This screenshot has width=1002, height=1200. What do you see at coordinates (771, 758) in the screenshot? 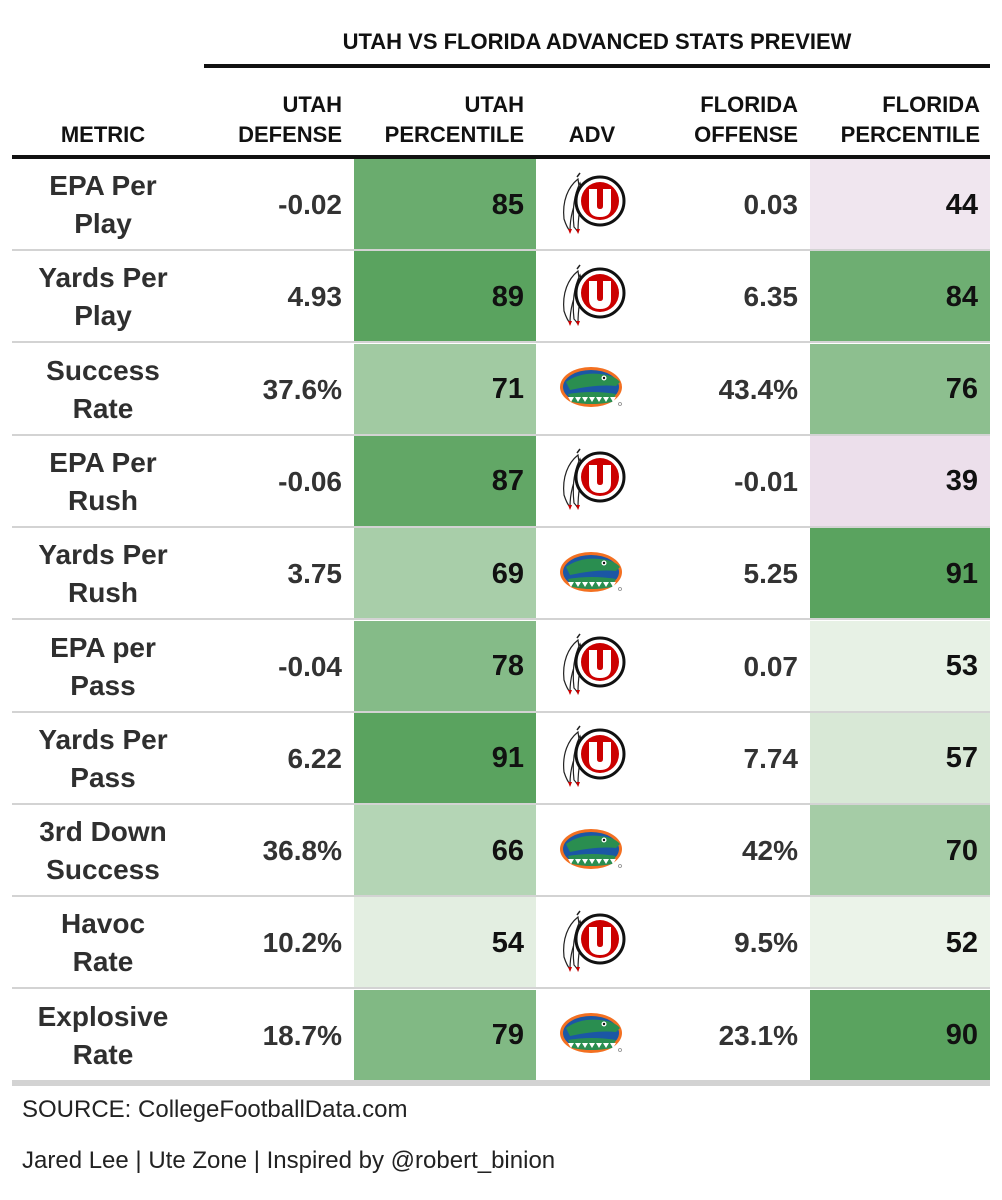
I see `florida-offense-value: 7.74` at bounding box center [771, 758].